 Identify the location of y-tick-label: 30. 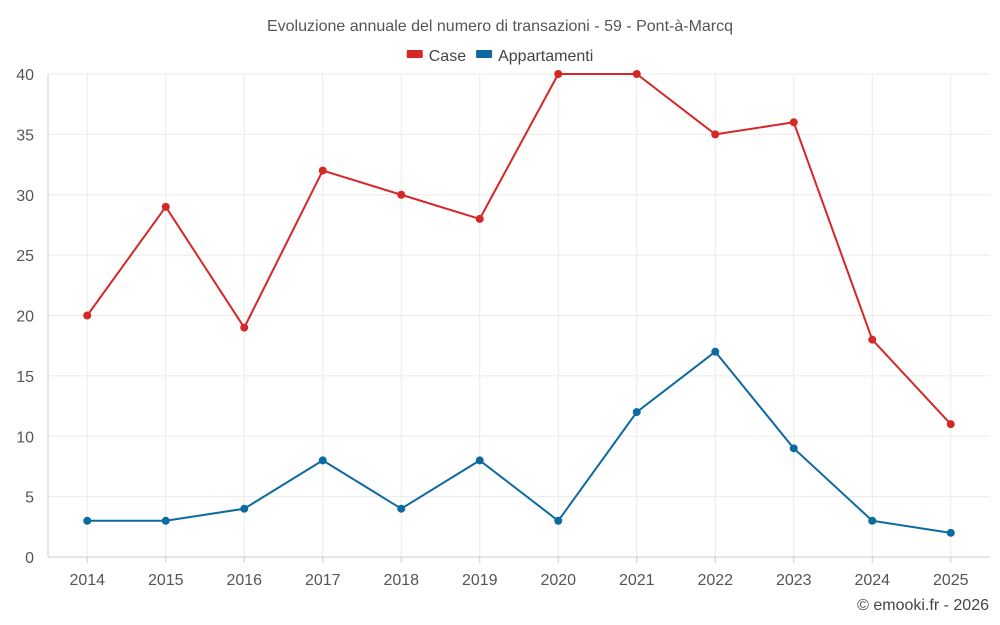
(25, 196).